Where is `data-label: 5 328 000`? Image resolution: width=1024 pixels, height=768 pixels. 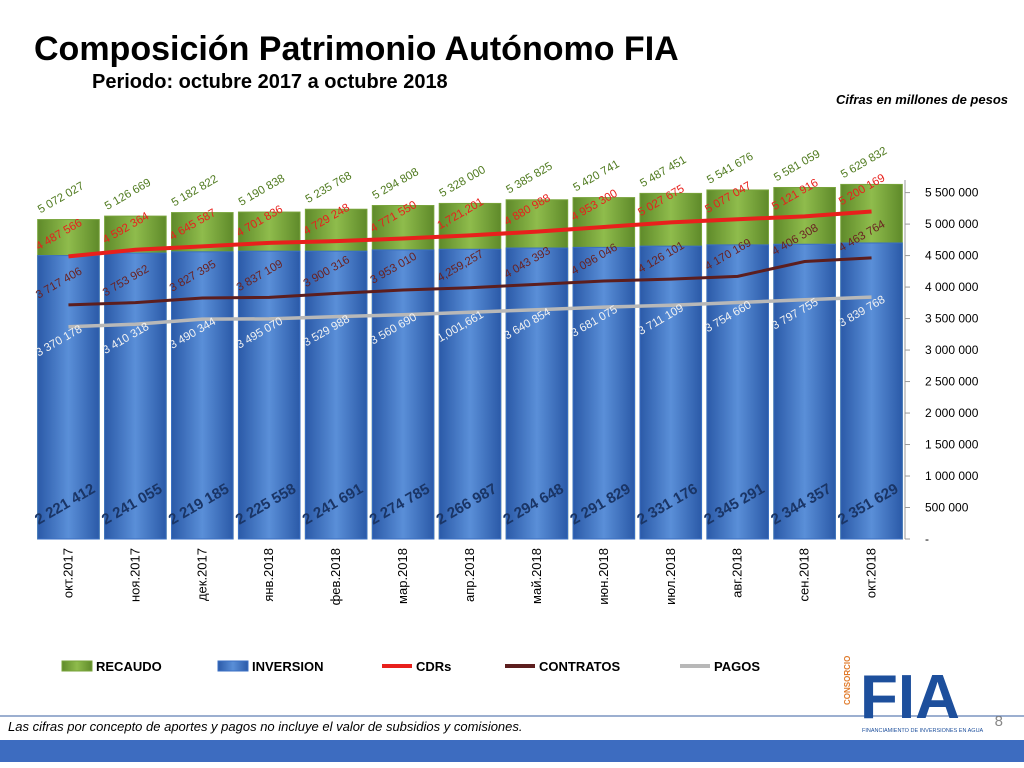
data-label: 5 328 000 is located at coordinates (463, 182).